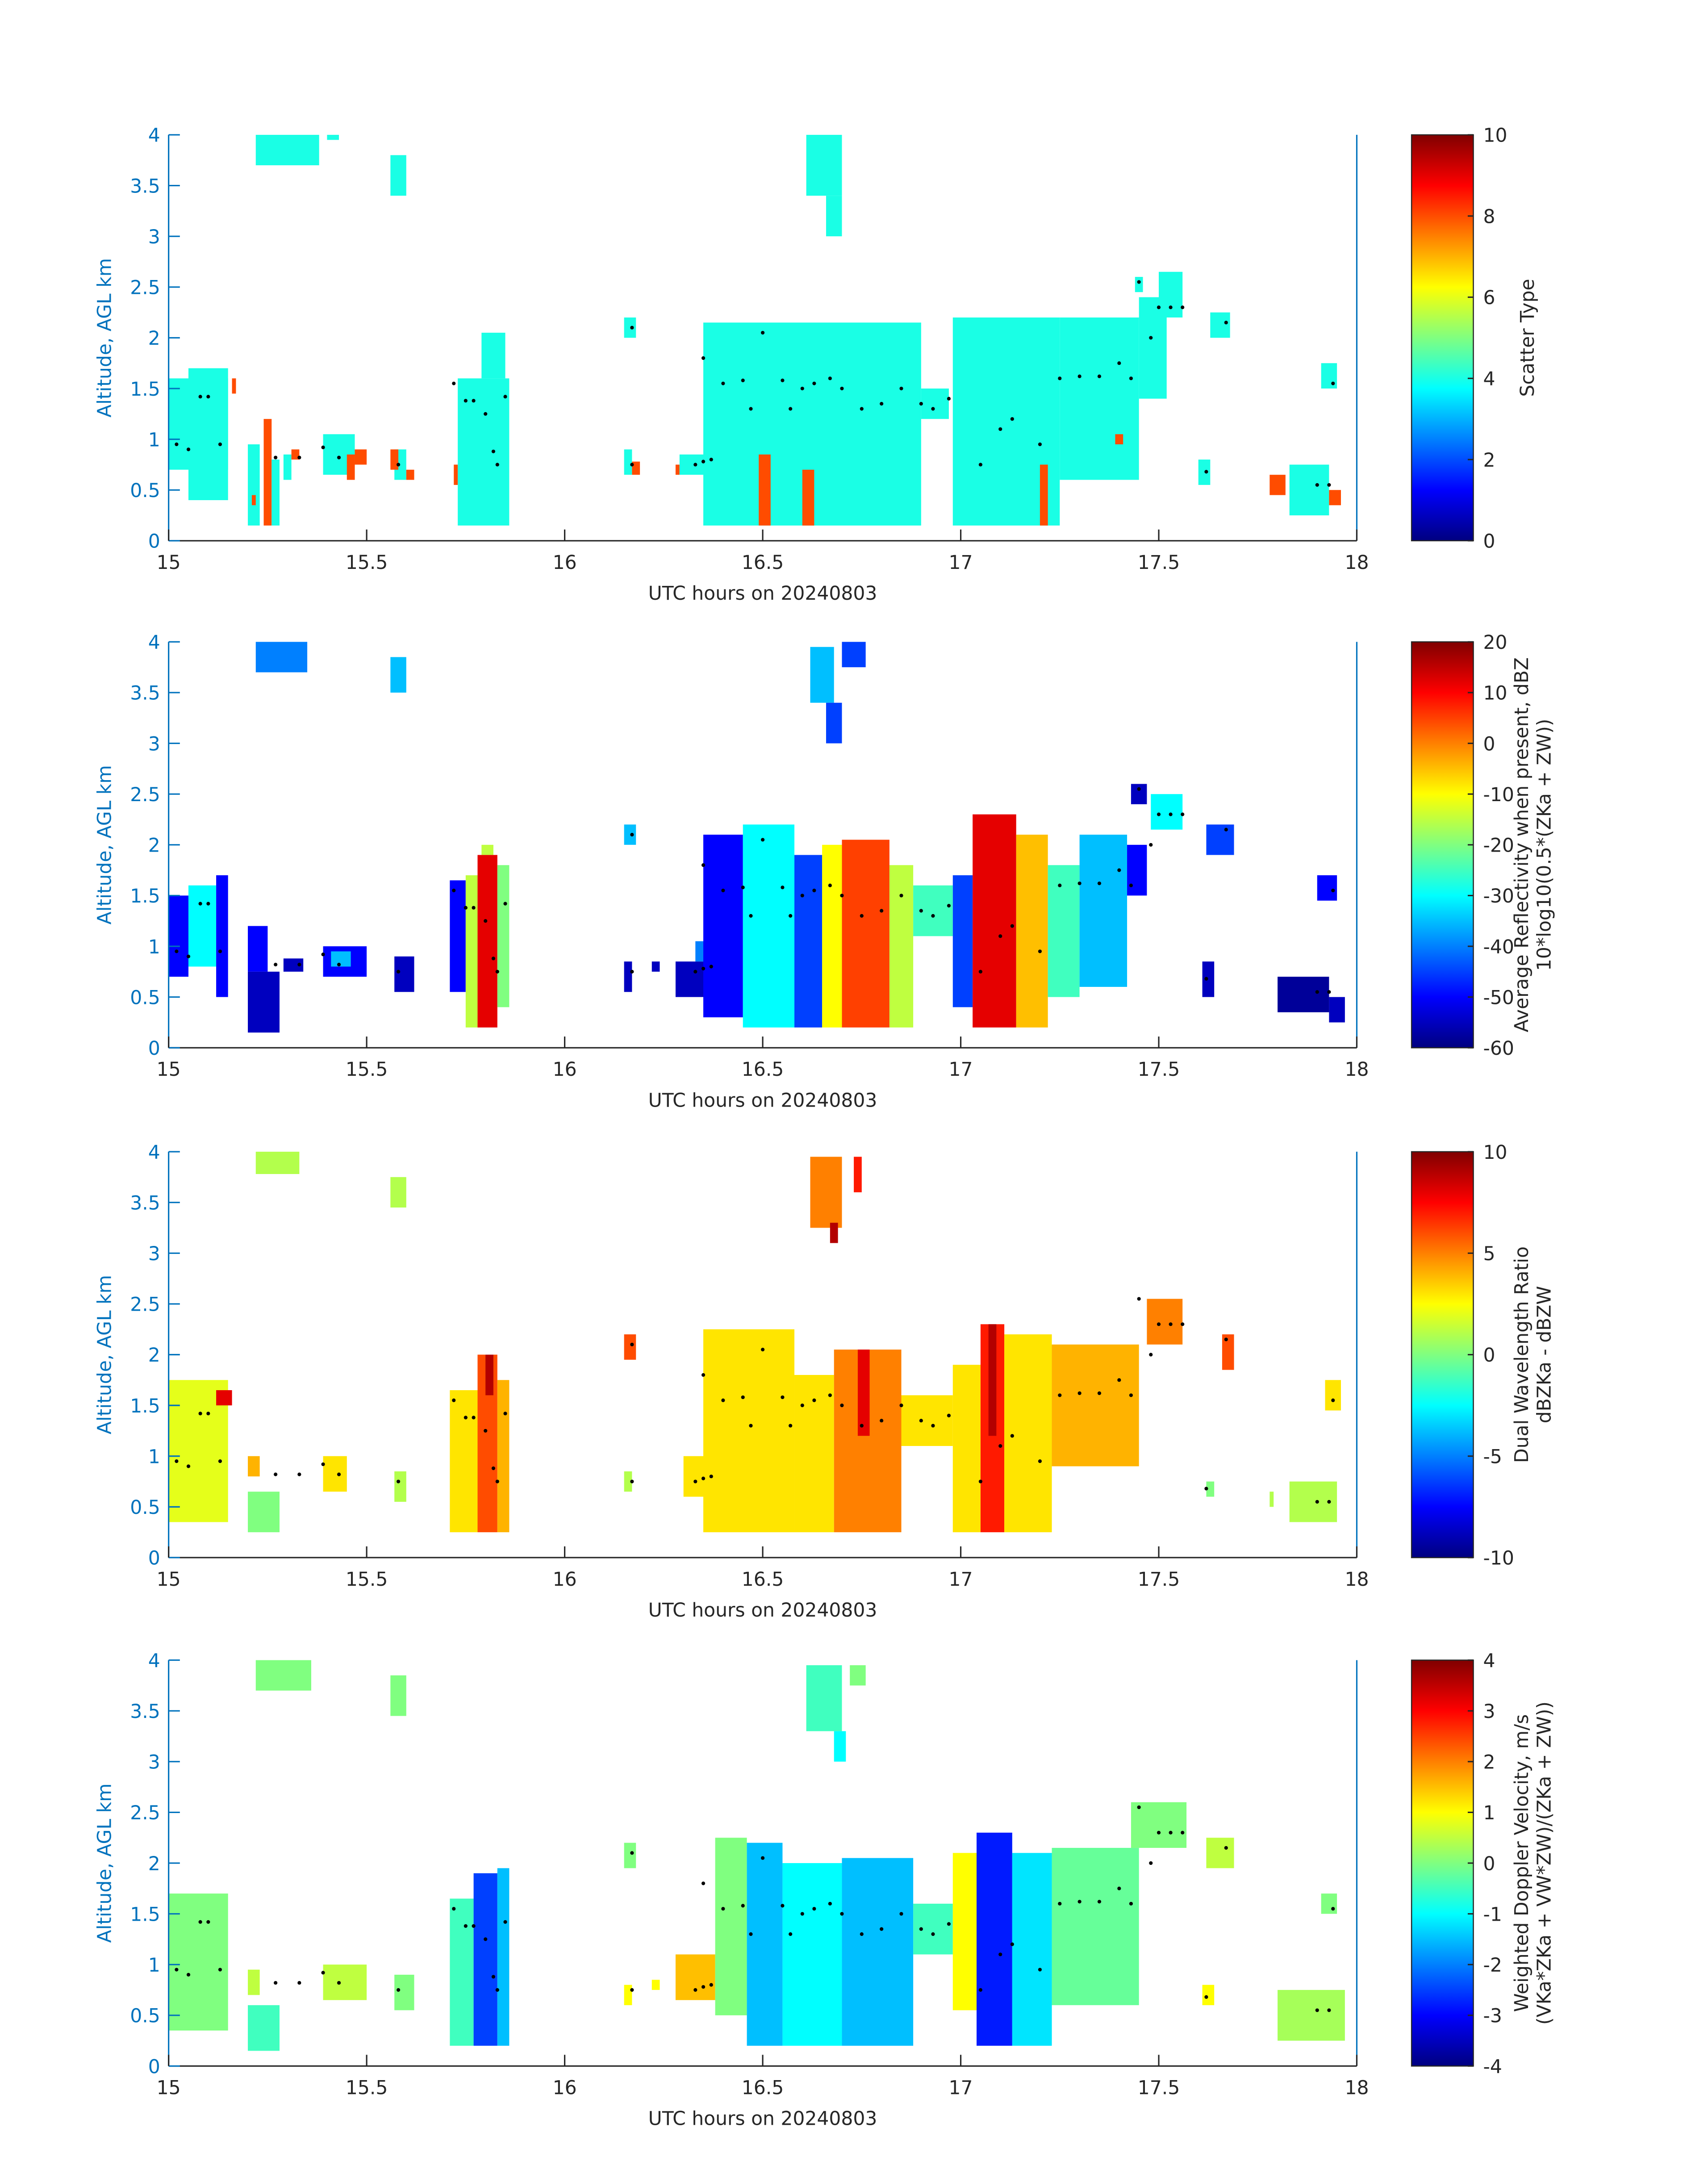 This screenshot has width=1708, height=2177. What do you see at coordinates (961, 2088) in the screenshot?
I see `x-tick-label: 17` at bounding box center [961, 2088].